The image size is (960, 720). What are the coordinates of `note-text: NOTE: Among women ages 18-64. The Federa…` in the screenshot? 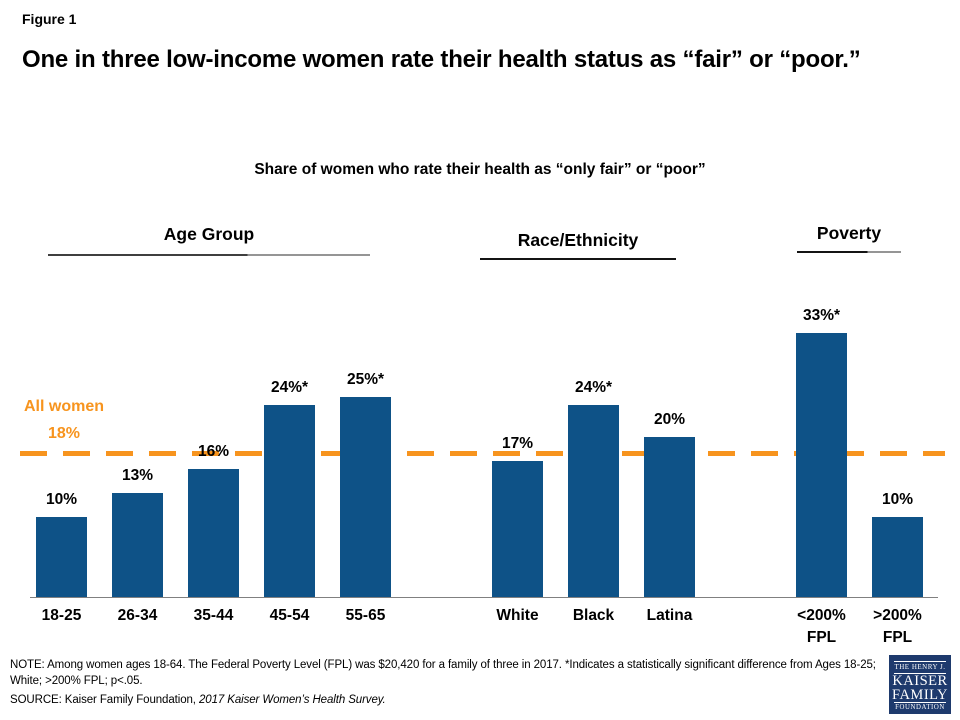 It's located at (443, 673).